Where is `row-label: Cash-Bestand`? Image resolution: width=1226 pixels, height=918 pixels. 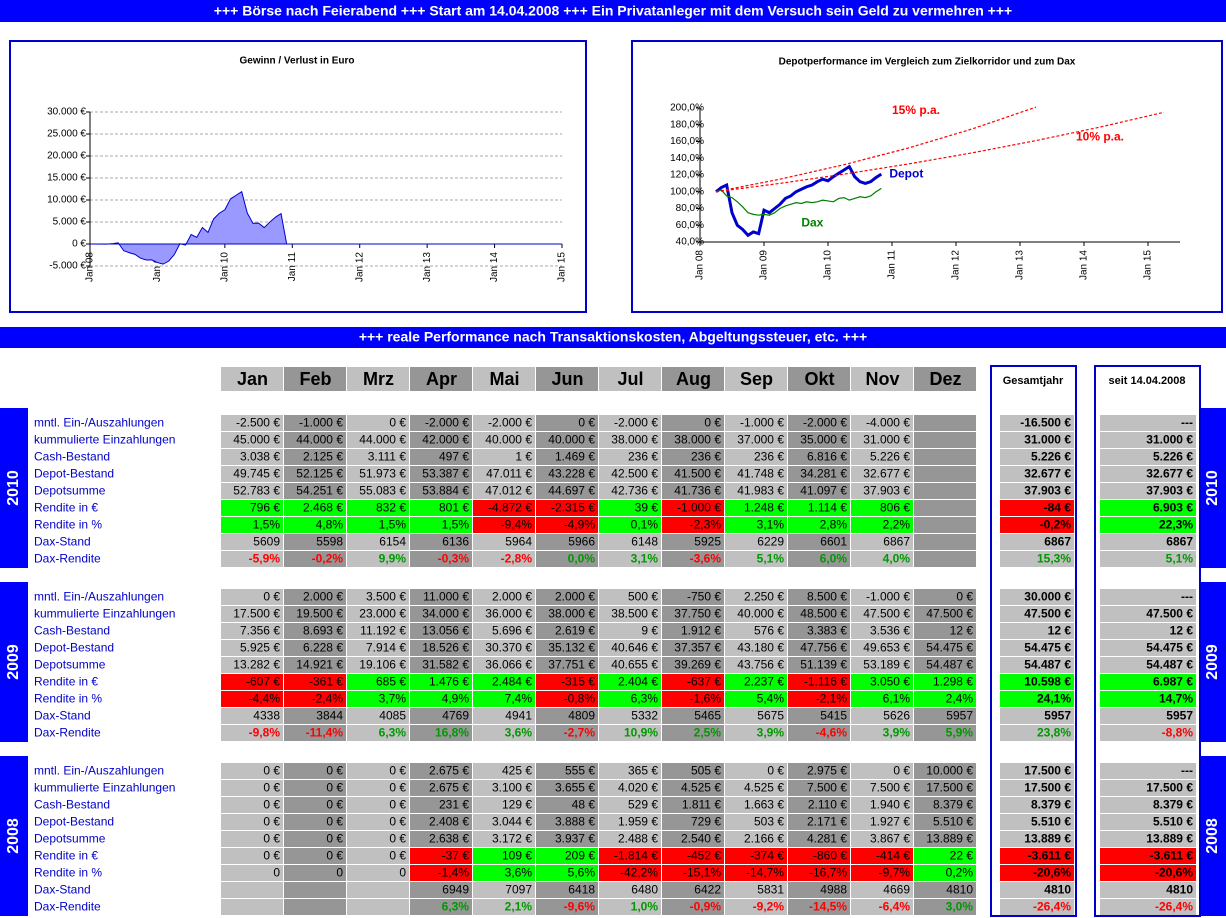
row-label: Cash-Bestand is located at coordinates (72, 457).